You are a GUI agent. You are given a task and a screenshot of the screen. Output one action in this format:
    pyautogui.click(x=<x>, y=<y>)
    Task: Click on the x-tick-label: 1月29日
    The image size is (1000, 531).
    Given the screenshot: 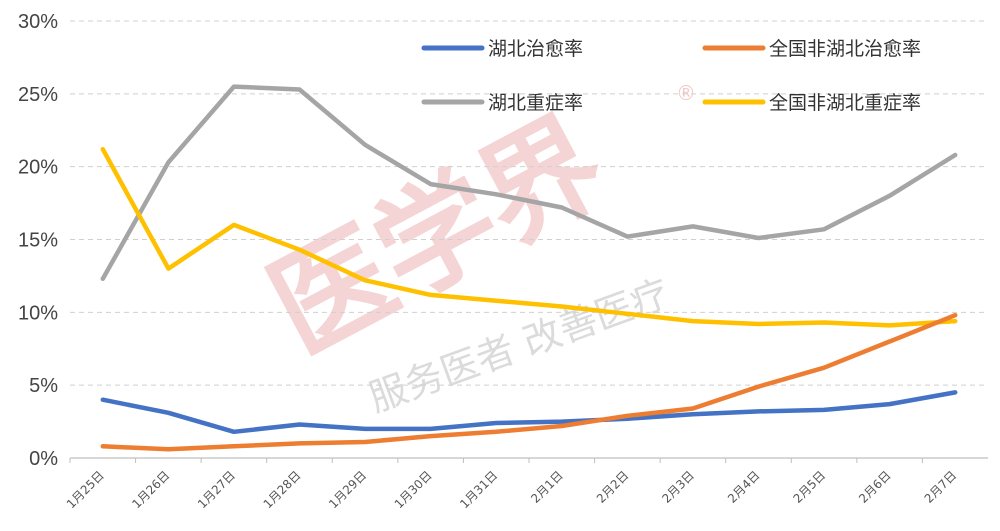 What is the action you would take?
    pyautogui.click(x=347, y=489)
    